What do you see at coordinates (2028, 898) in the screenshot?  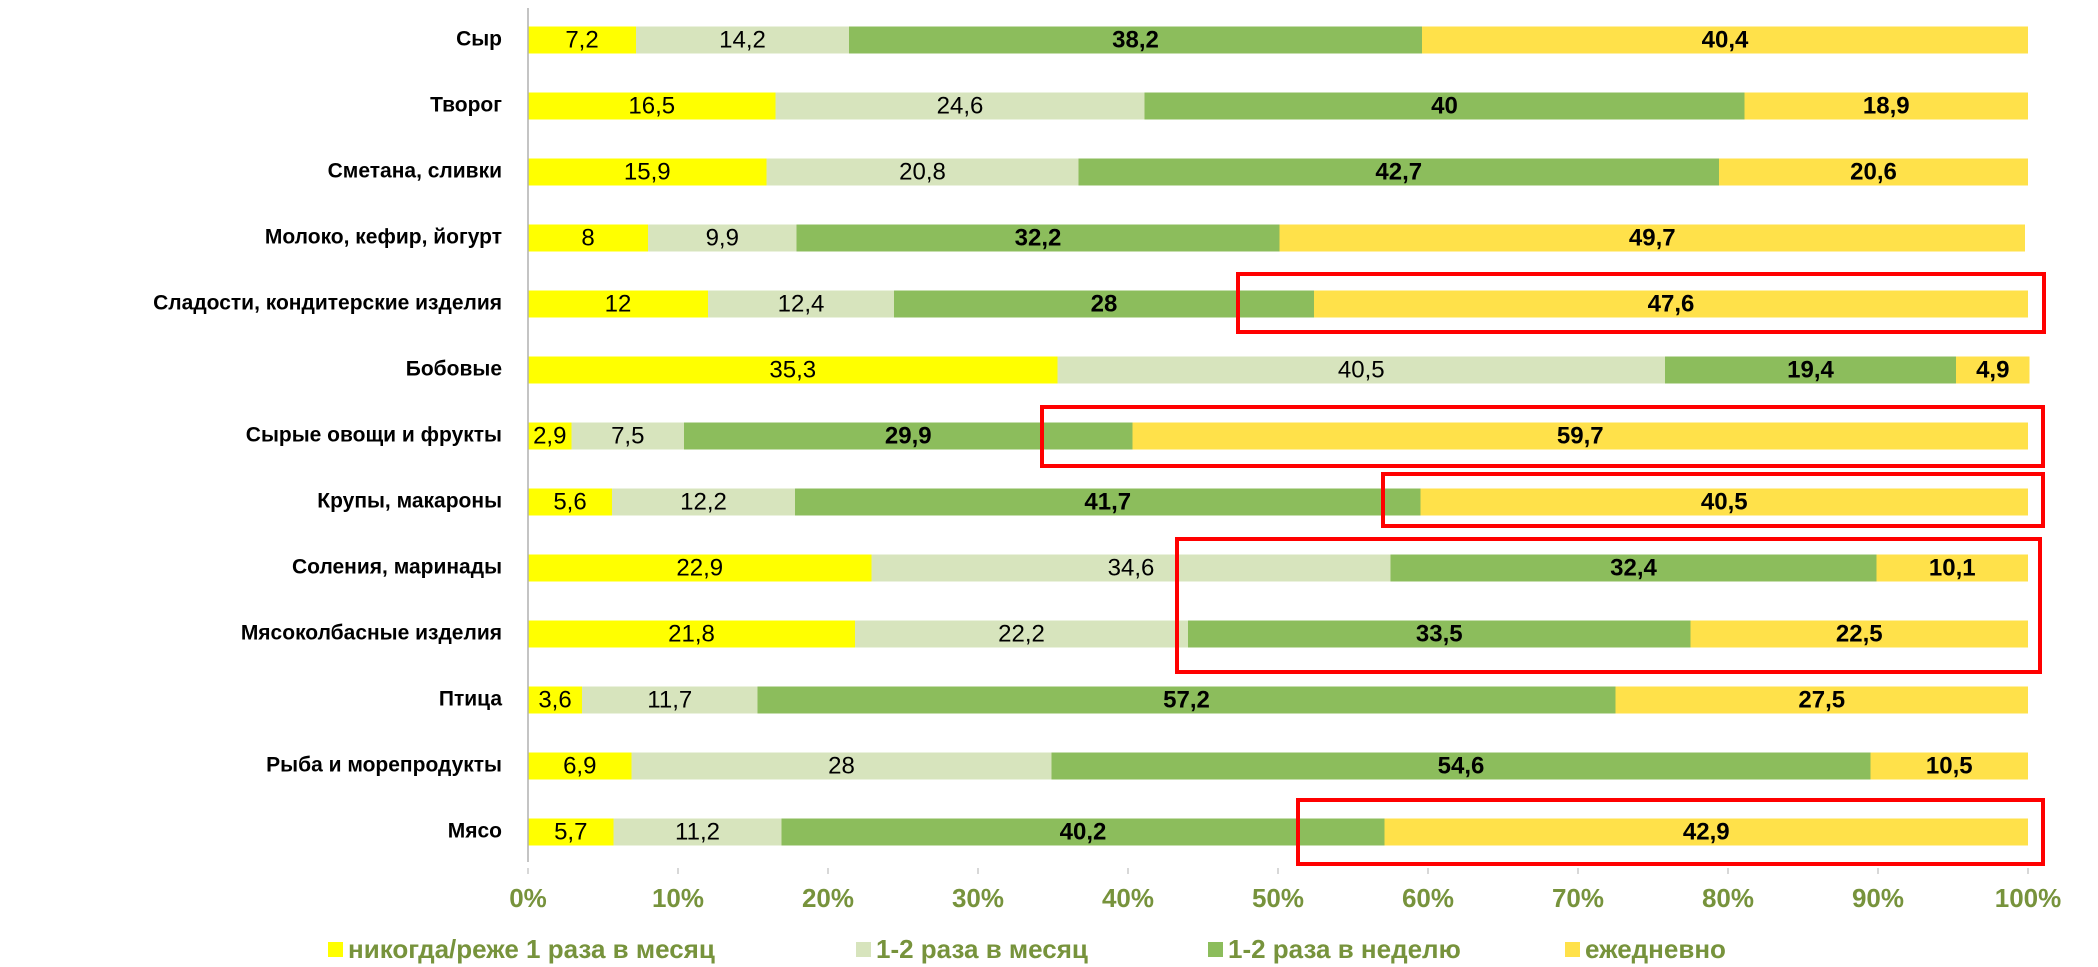 I see `x-tick-label: 100%` at bounding box center [2028, 898].